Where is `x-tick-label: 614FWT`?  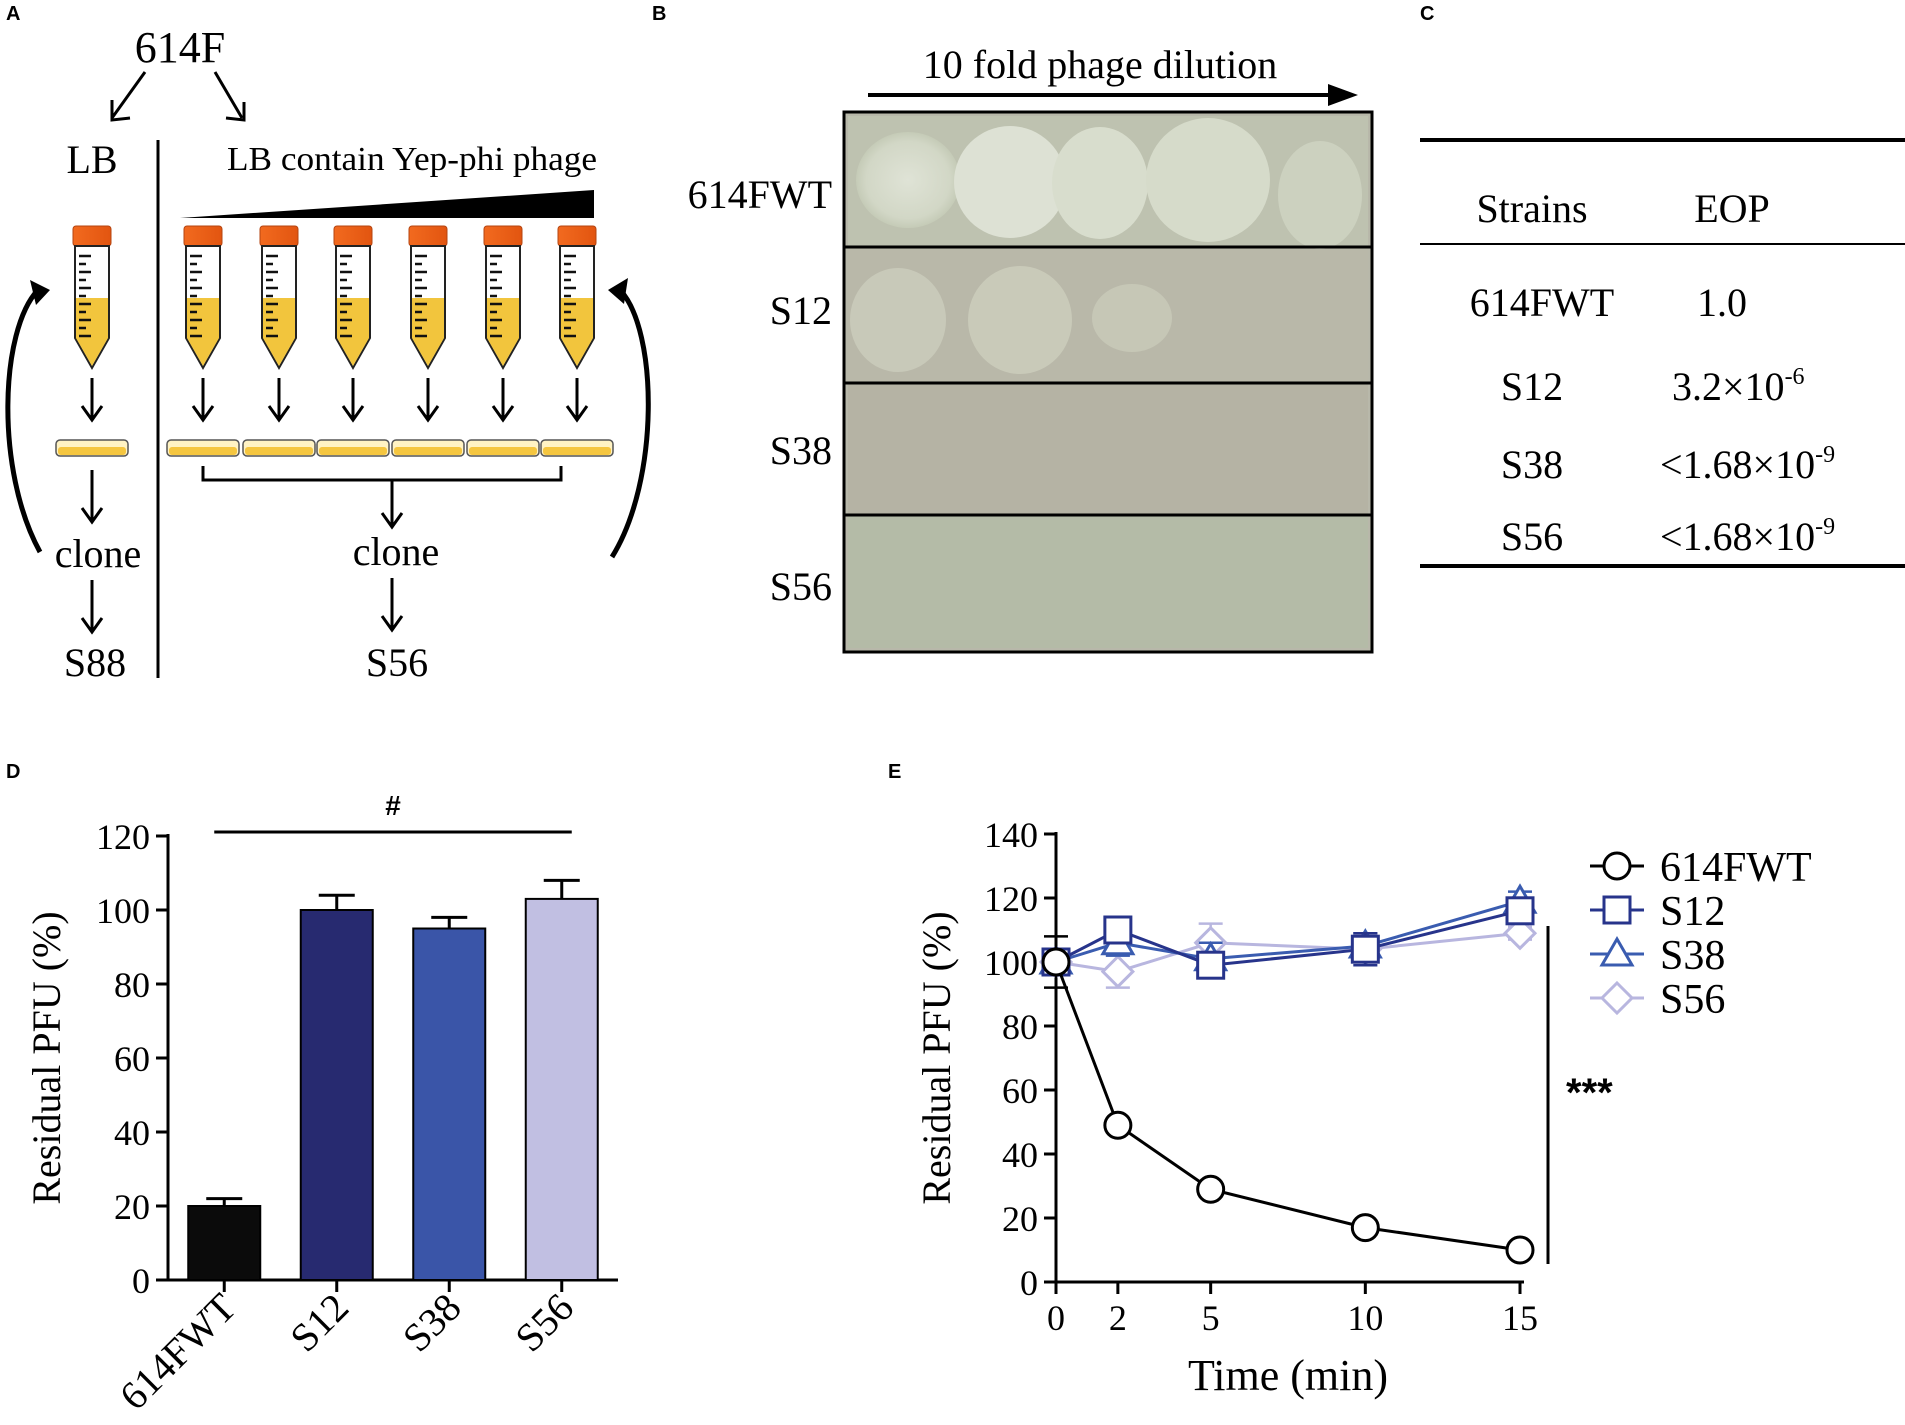 x-tick-label: 614FWT is located at coordinates (178, 1352).